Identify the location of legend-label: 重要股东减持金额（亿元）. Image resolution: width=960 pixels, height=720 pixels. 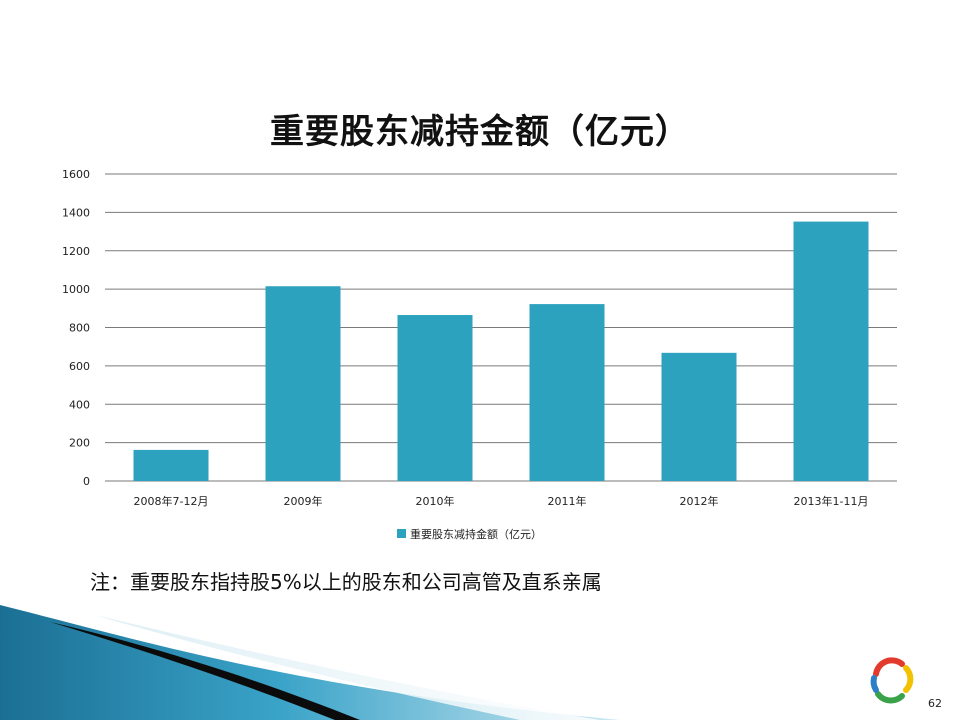
(476, 534).